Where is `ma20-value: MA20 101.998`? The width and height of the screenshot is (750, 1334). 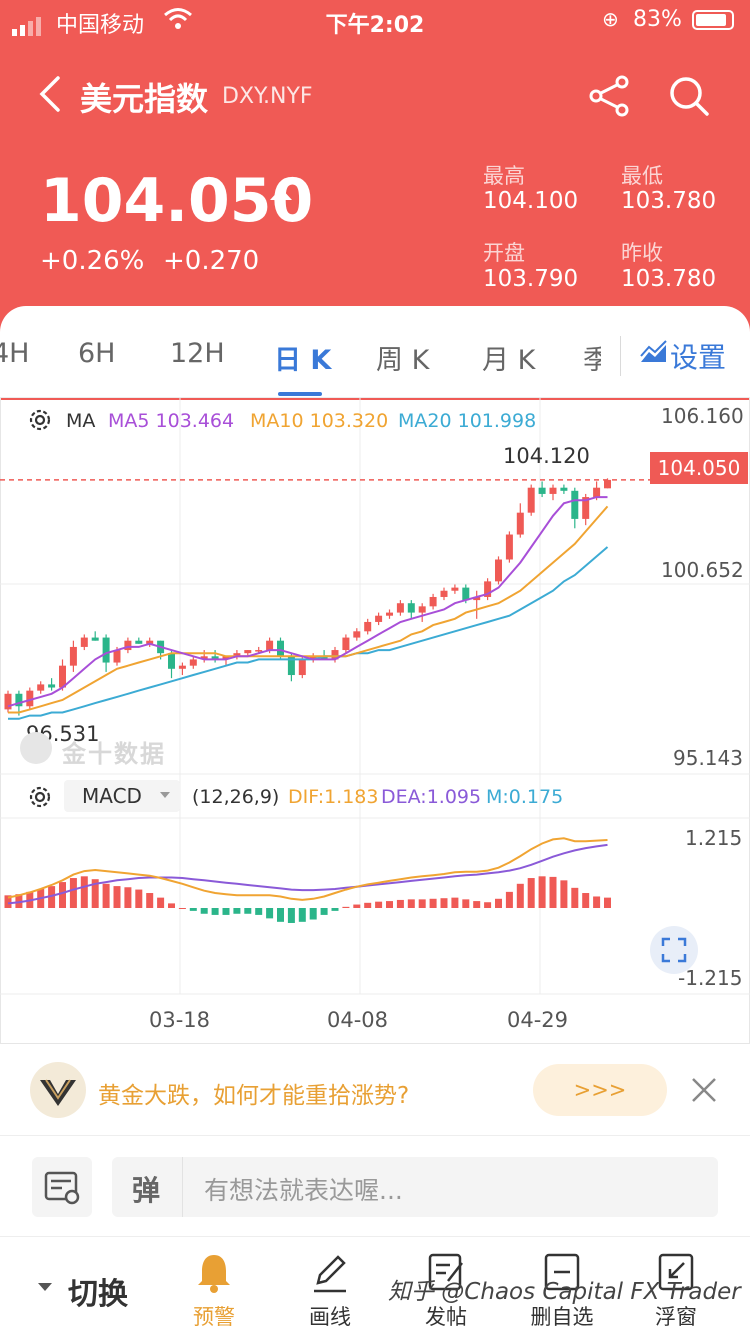 ma20-value: MA20 101.998 is located at coordinates (467, 421).